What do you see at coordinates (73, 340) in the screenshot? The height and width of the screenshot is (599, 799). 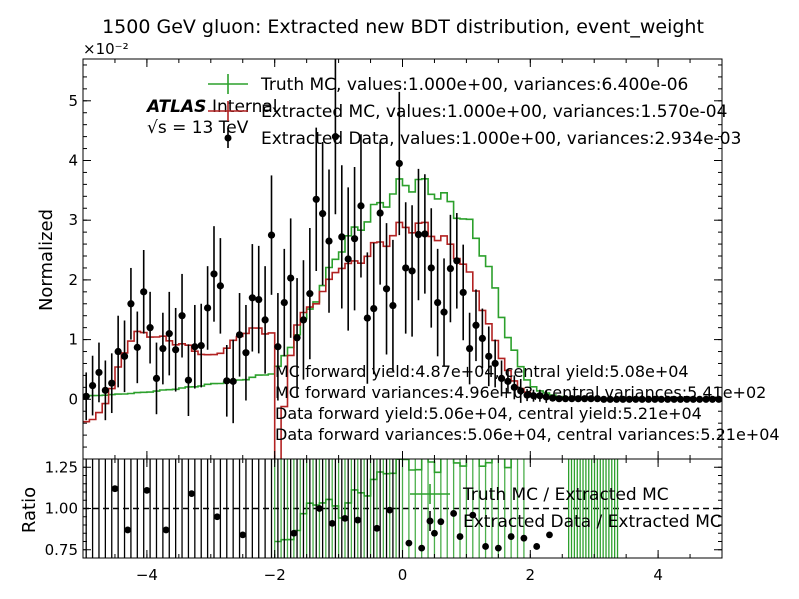 I see `y-tick-label: 1` at bounding box center [73, 340].